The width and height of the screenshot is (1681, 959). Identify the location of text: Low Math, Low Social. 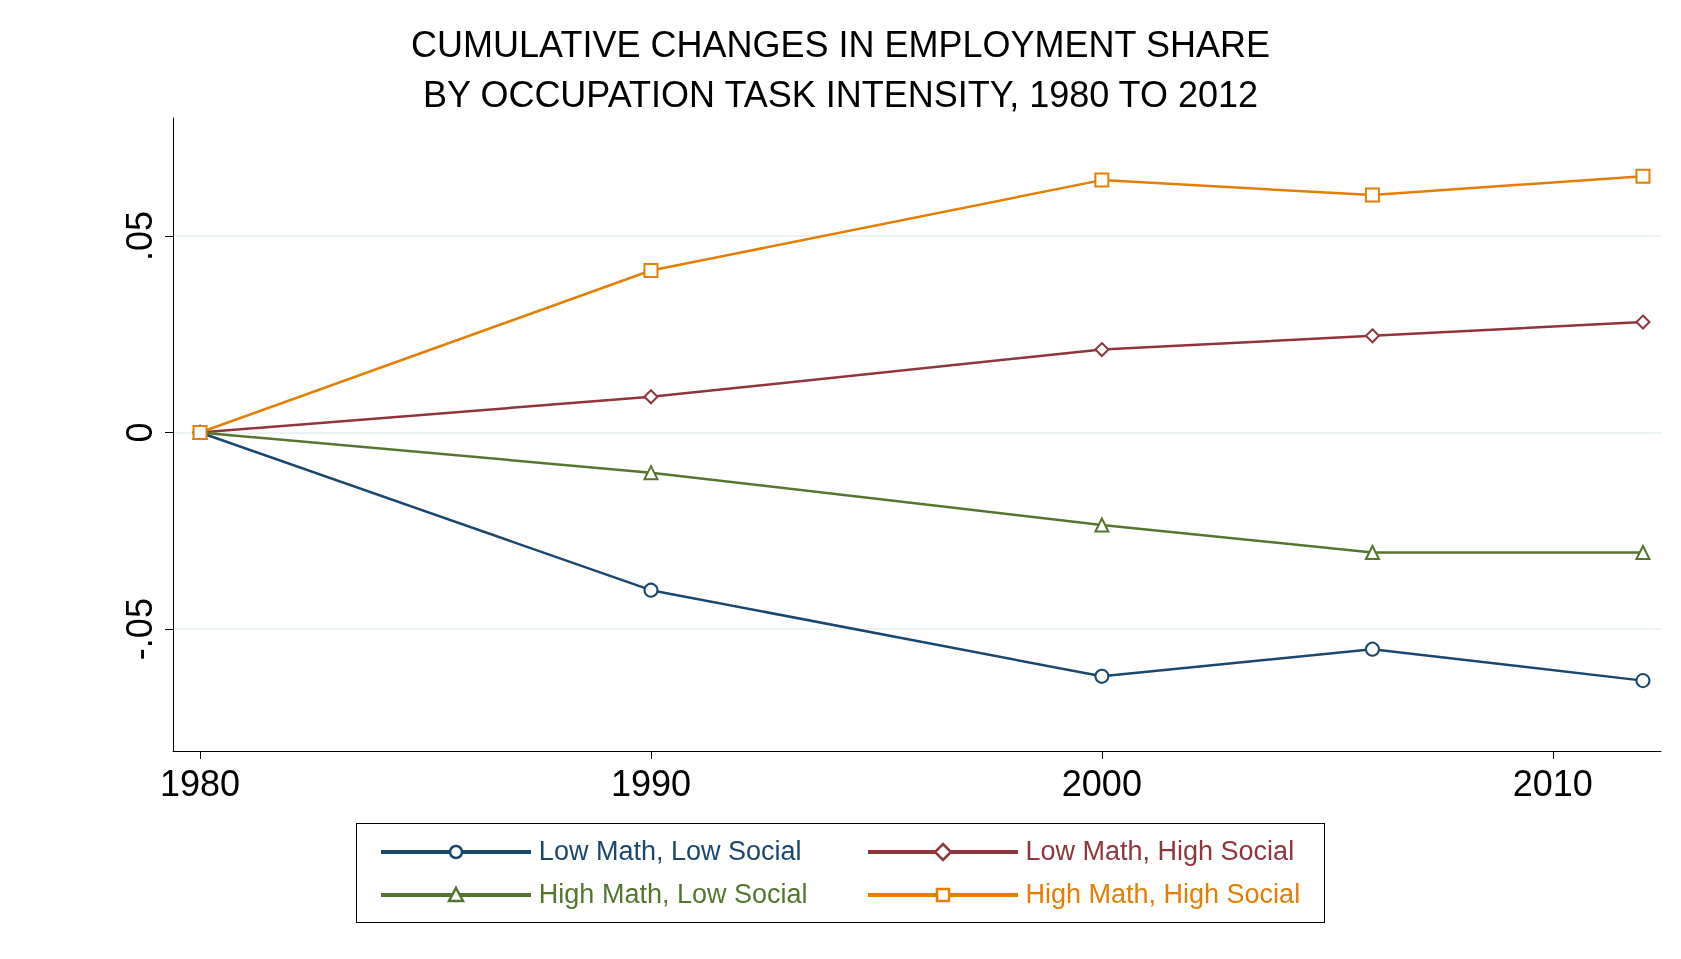
(670, 851).